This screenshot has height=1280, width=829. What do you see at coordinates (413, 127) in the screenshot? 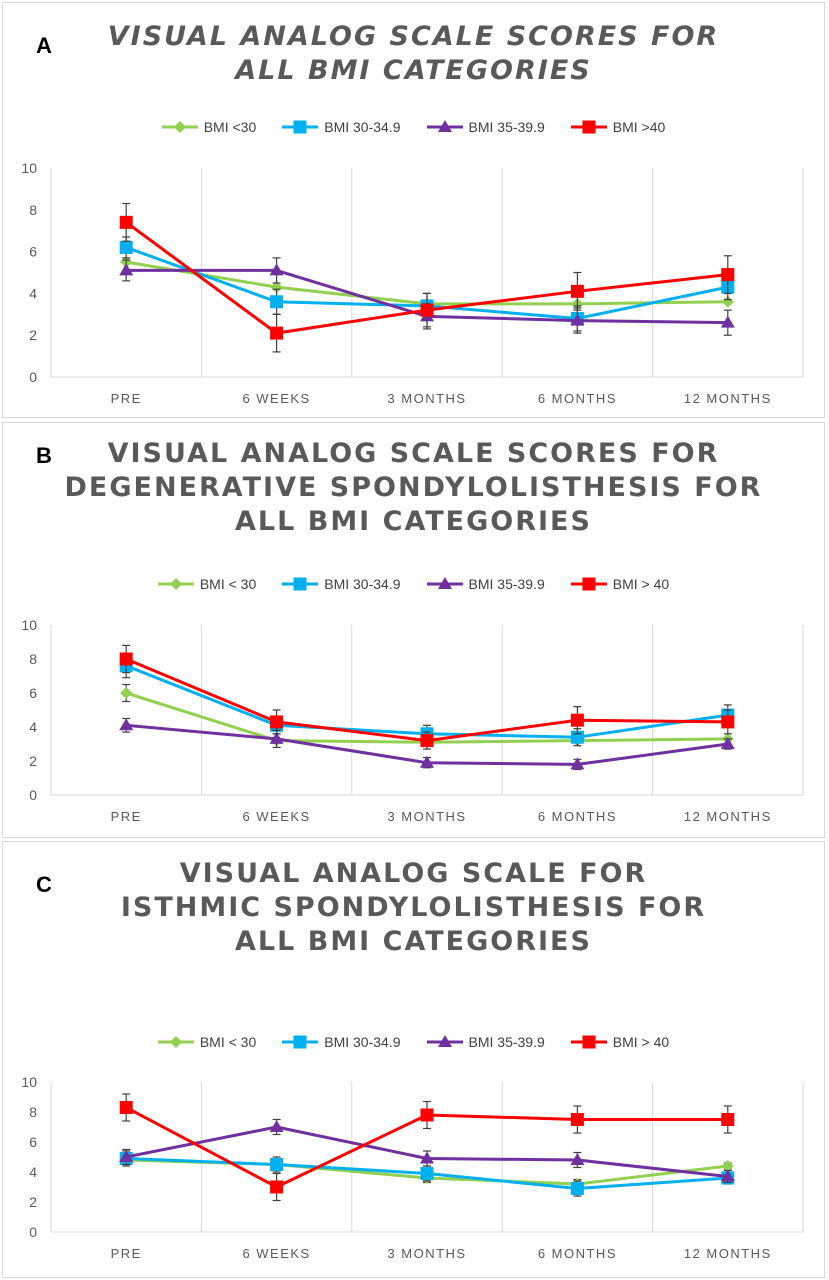
I see `chart-legend: BMI <30 BMI 30-34.9 BMI 35-39.9 BMI >40` at bounding box center [413, 127].